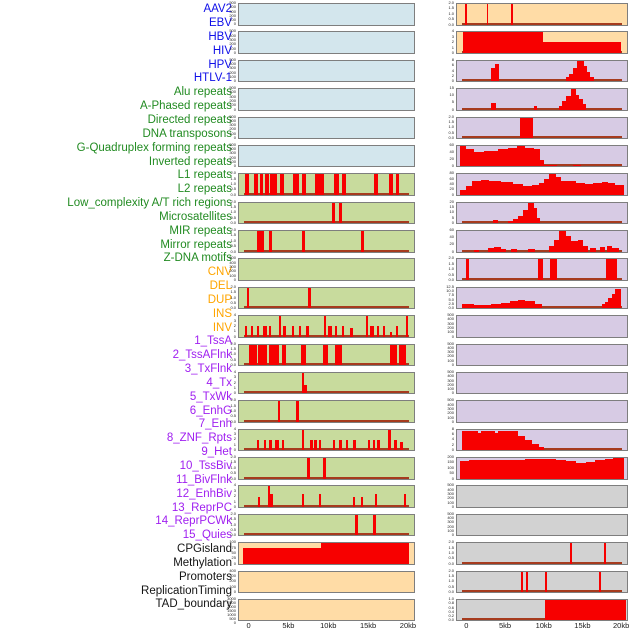 This screenshot has height=630, width=630. What do you see at coordinates (222, 50) in the screenshot?
I see `track-label: HIV` at bounding box center [222, 50].